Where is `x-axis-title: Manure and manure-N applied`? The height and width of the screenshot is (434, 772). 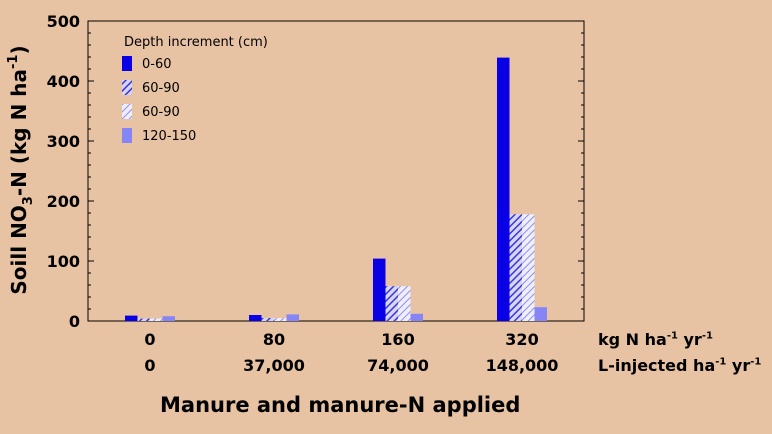 x-axis-title: Manure and manure-N applied is located at coordinates (340, 405).